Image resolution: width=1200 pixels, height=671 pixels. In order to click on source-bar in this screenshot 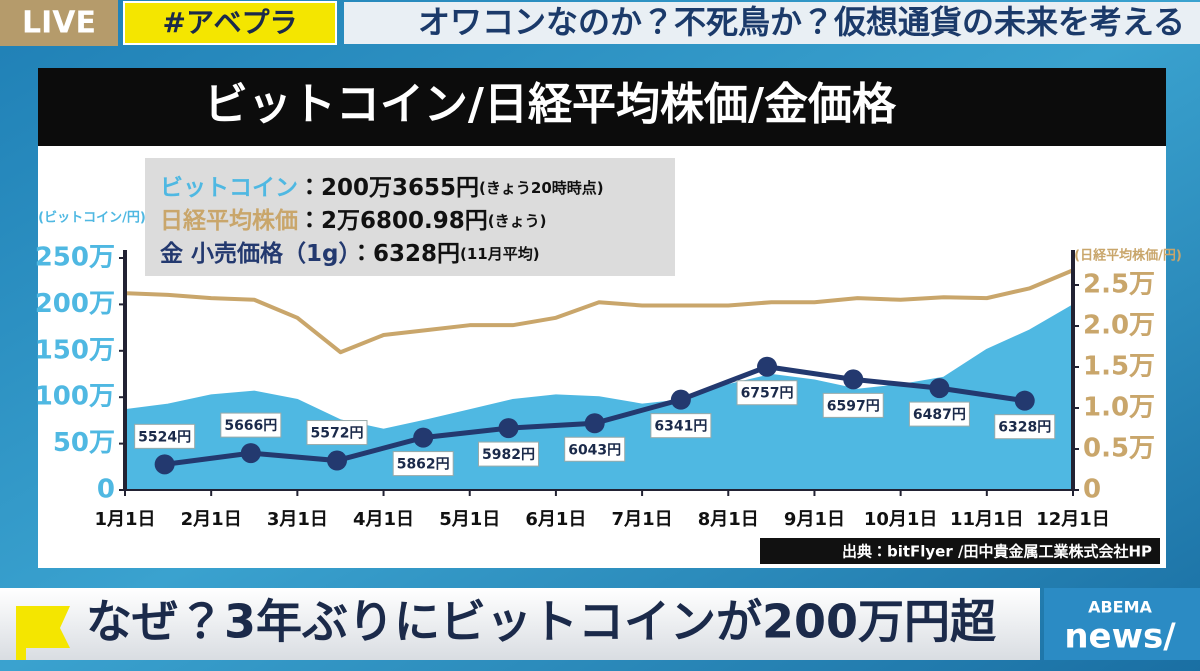, I will do `click(960, 551)`.